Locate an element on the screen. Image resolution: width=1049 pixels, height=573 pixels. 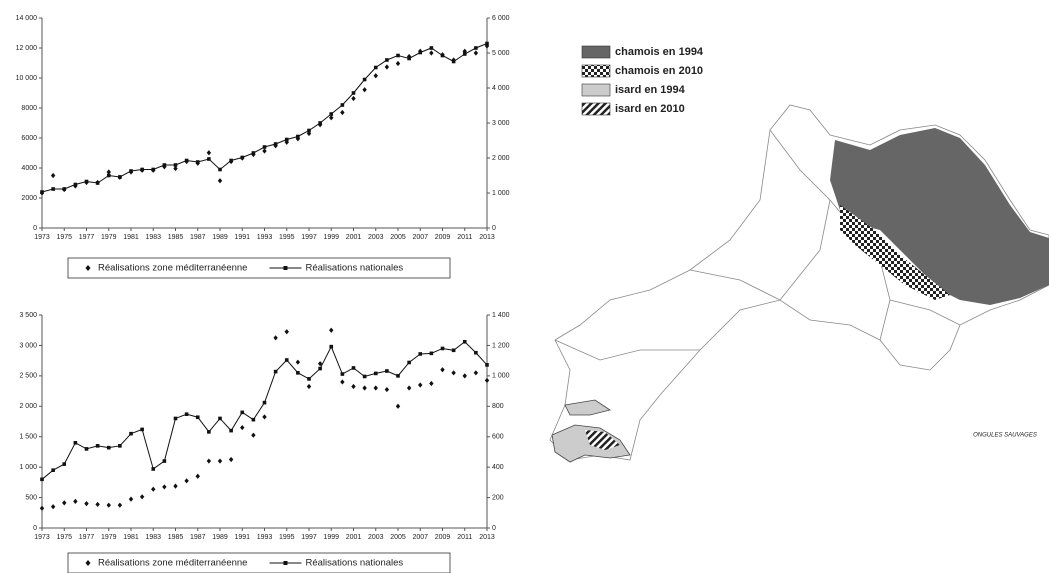
x-tick-label: 2013 is located at coordinates (487, 537).